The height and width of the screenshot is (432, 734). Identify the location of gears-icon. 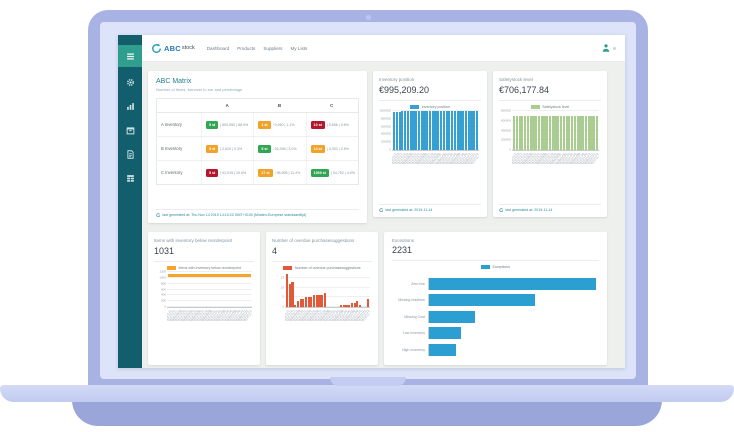
(130, 82).